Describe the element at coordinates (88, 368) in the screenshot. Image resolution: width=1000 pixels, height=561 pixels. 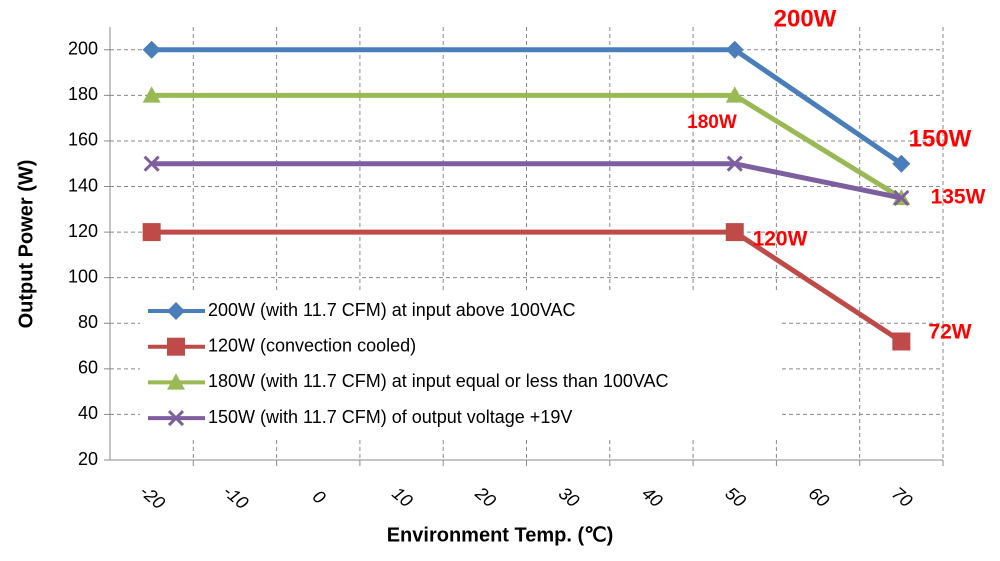
I see `y-tick-label: 60` at that location.